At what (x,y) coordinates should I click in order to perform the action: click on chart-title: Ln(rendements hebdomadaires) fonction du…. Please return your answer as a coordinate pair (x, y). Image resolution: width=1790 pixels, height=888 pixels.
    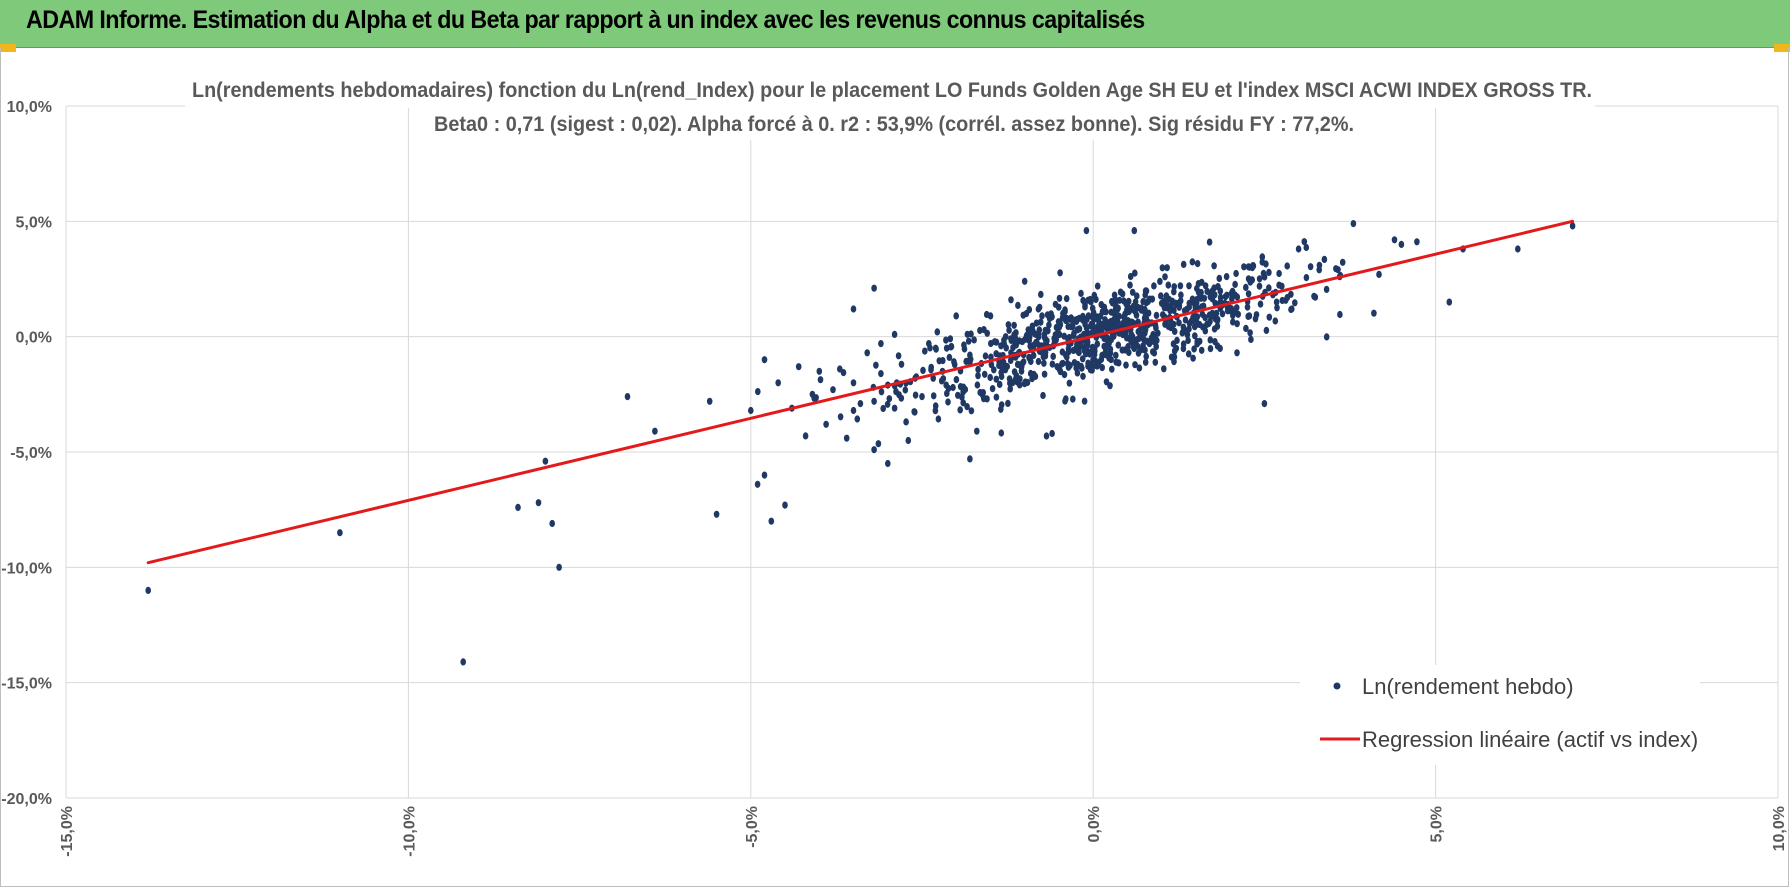
    Looking at the image, I should click on (892, 90).